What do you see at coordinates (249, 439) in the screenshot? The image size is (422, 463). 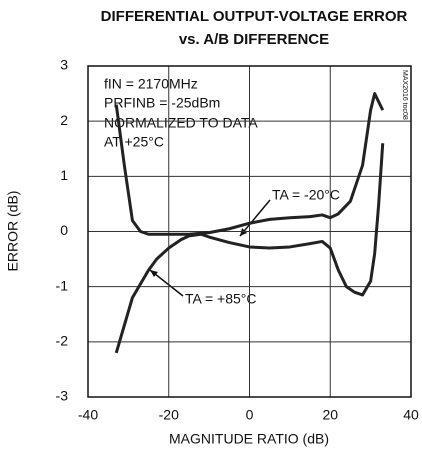 I see `x-axis-label: MAGNITUDE RATIO (dB)` at bounding box center [249, 439].